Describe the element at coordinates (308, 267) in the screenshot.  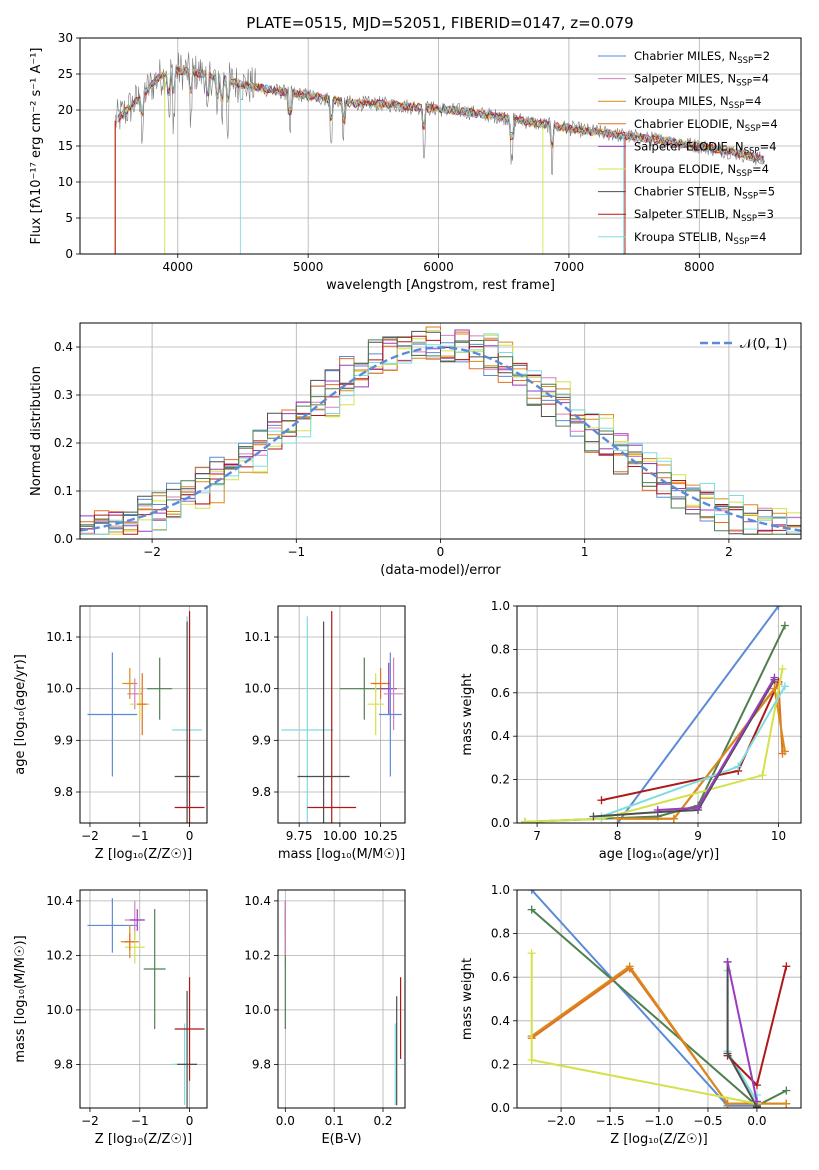
I see `x-tick-label: 5000` at that location.